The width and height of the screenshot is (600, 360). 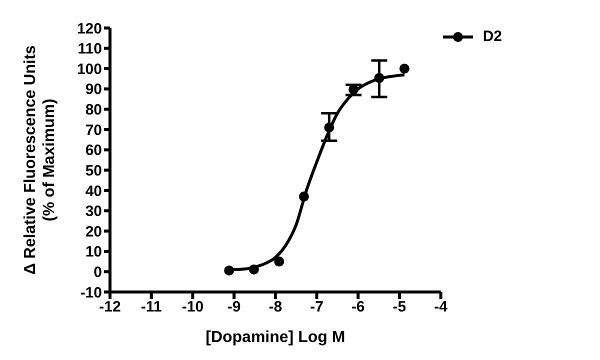 I want to click on x-tick-label: -11, so click(x=151, y=307).